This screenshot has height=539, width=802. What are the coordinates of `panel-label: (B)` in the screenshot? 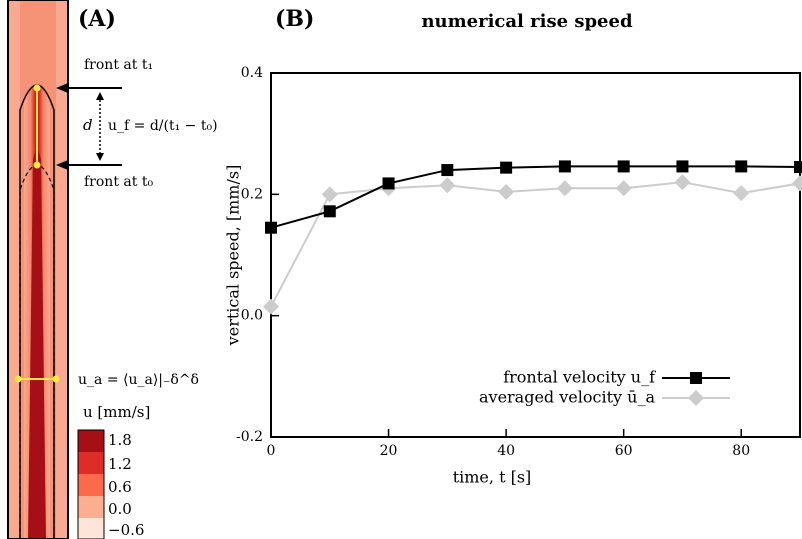 It's located at (294, 19).